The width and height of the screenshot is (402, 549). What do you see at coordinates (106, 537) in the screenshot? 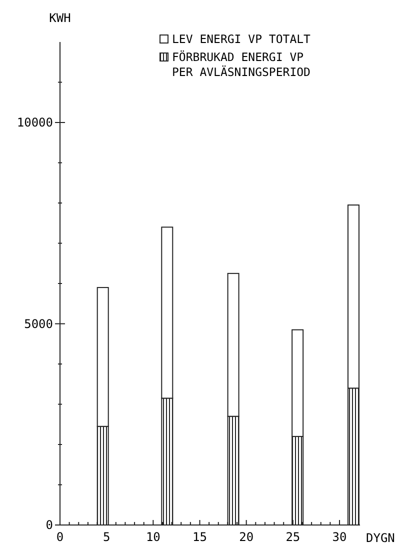
I see `x-tick-label: 5` at bounding box center [106, 537].